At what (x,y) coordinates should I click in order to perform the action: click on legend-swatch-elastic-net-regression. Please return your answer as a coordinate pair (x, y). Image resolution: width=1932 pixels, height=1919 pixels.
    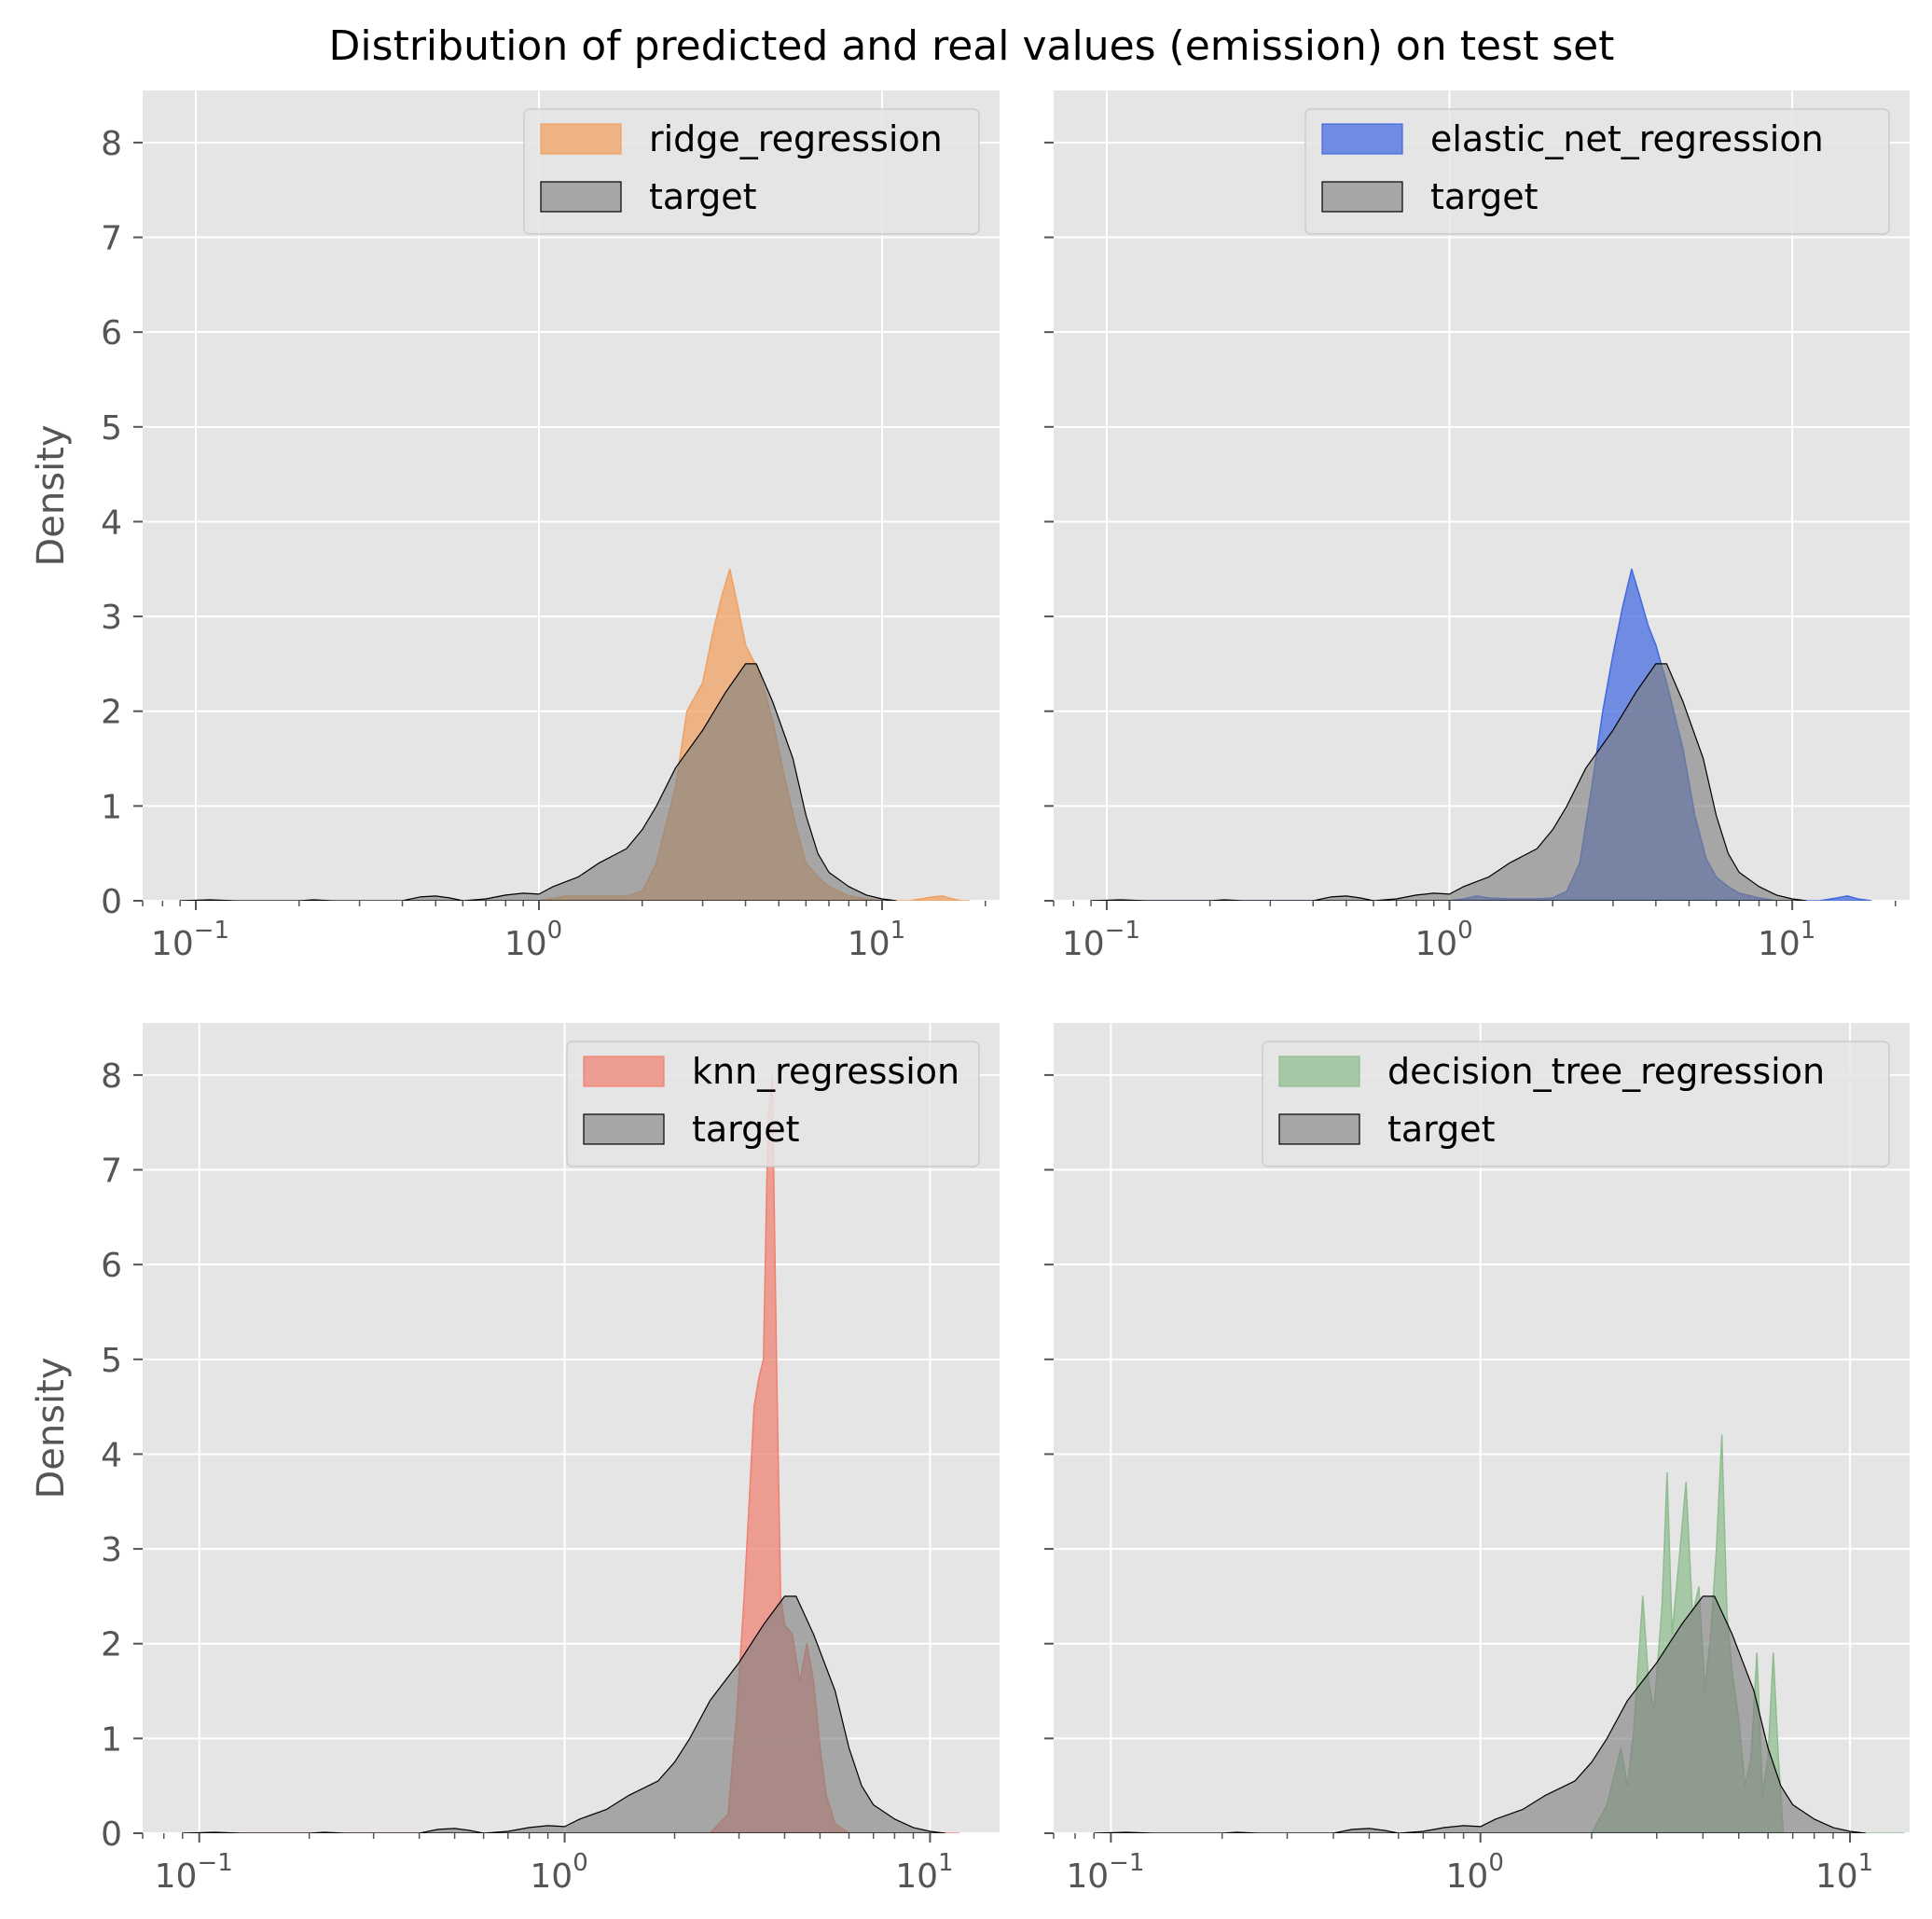
    Looking at the image, I should click on (1362, 139).